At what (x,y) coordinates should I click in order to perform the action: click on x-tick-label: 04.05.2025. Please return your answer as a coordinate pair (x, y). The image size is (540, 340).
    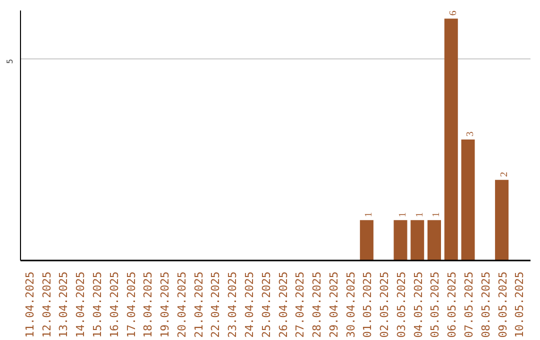
    Looking at the image, I should click on (418, 304).